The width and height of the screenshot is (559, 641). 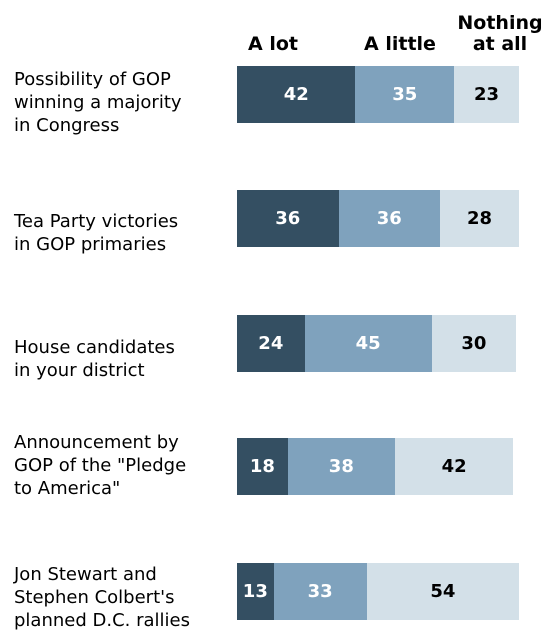 I want to click on bar-segment-a-little: 38, so click(x=341, y=466).